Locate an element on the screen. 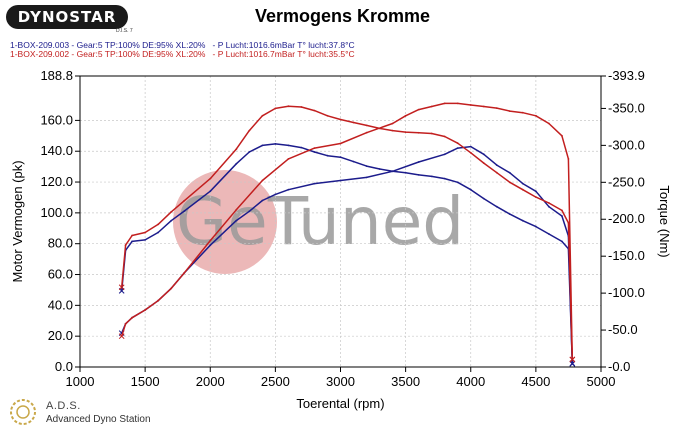  x-tick-label: 1500 is located at coordinates (145, 381).